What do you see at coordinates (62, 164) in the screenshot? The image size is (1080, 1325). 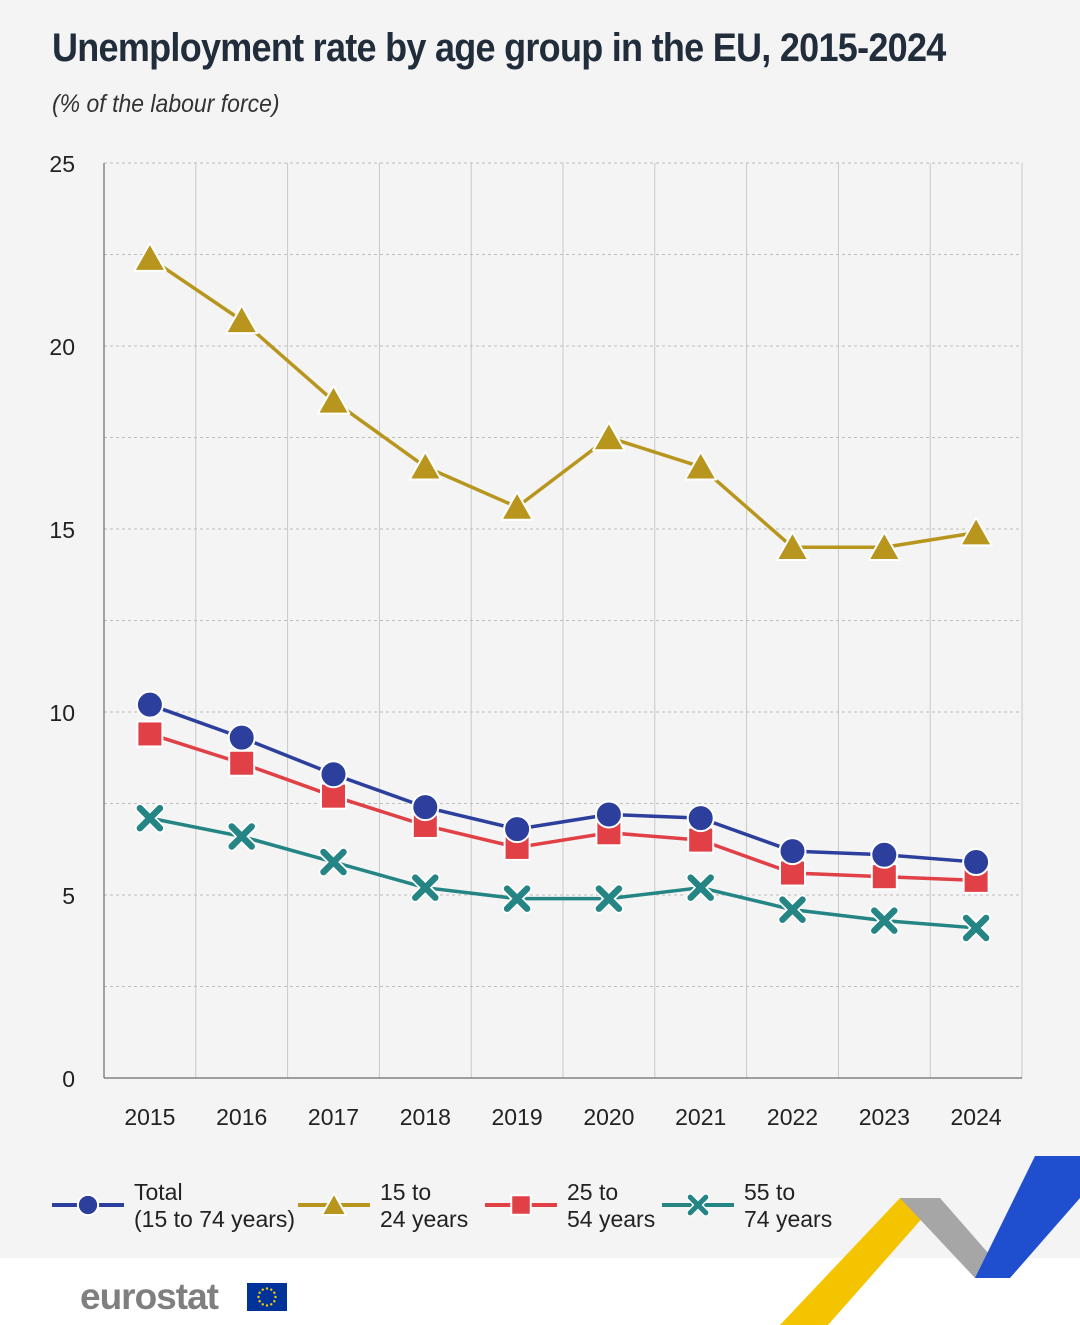 I see `y-tick-label: 25` at bounding box center [62, 164].